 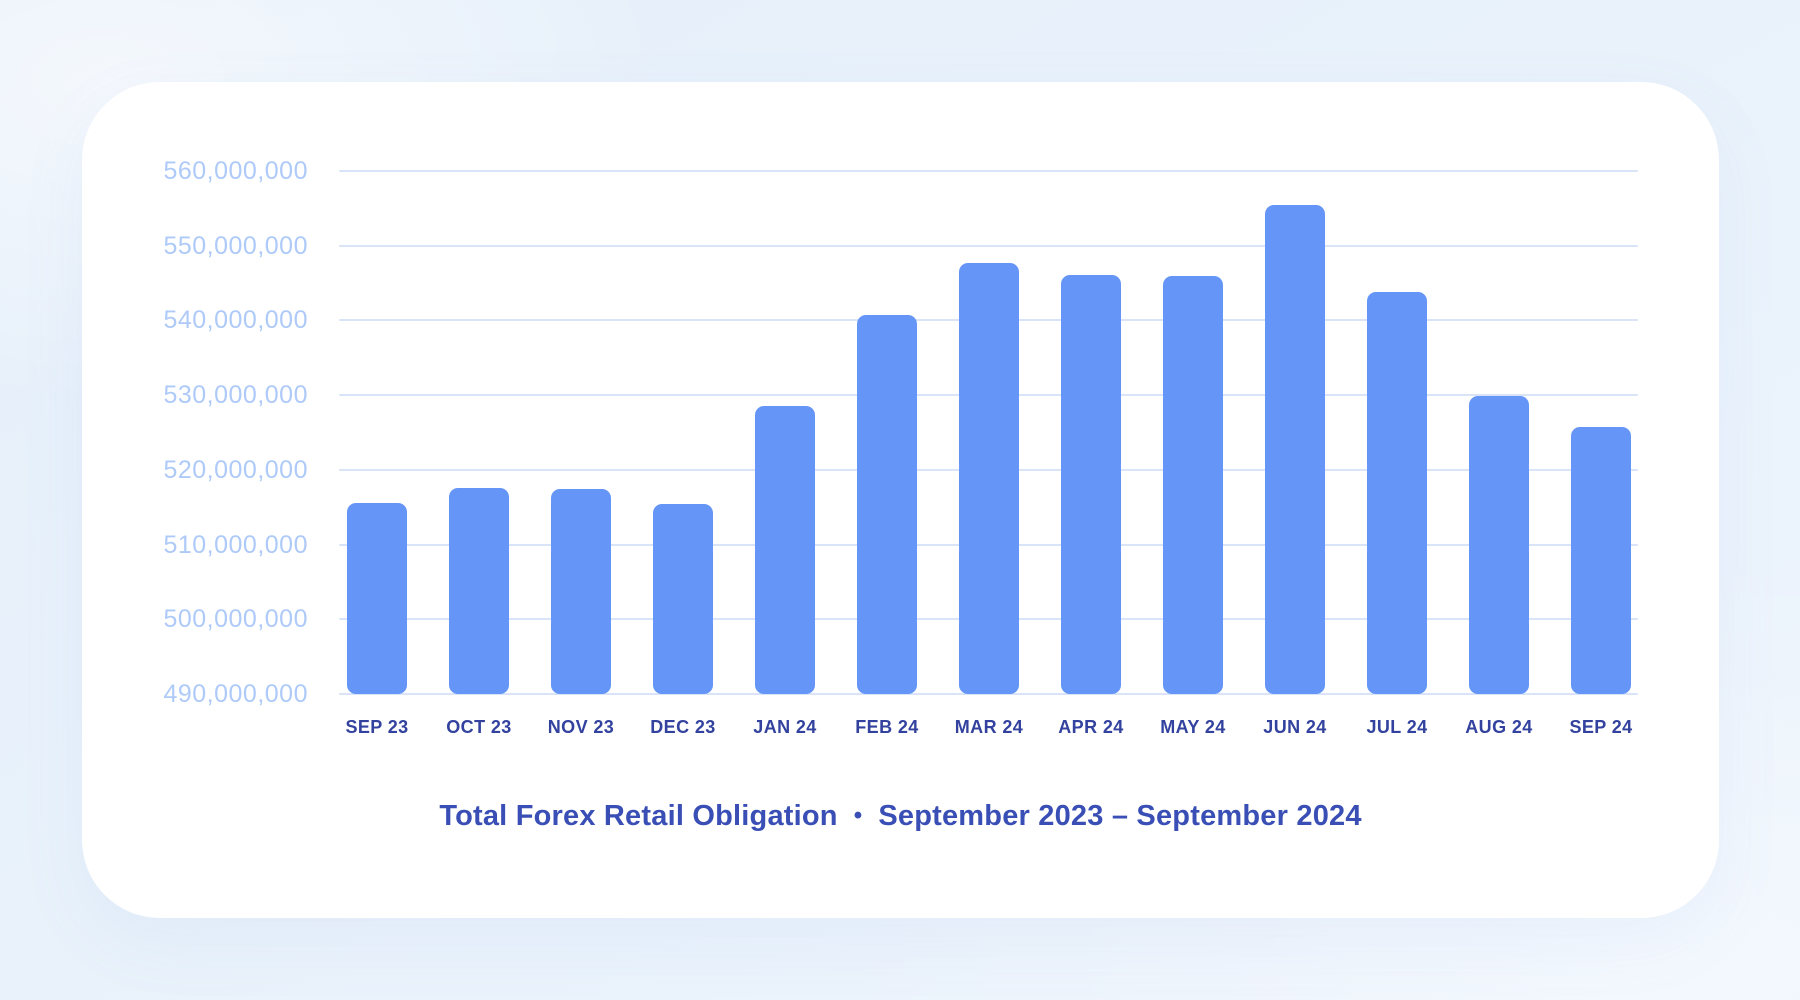 I want to click on y-axis-tick-label: 490,000,000, so click(x=235, y=694).